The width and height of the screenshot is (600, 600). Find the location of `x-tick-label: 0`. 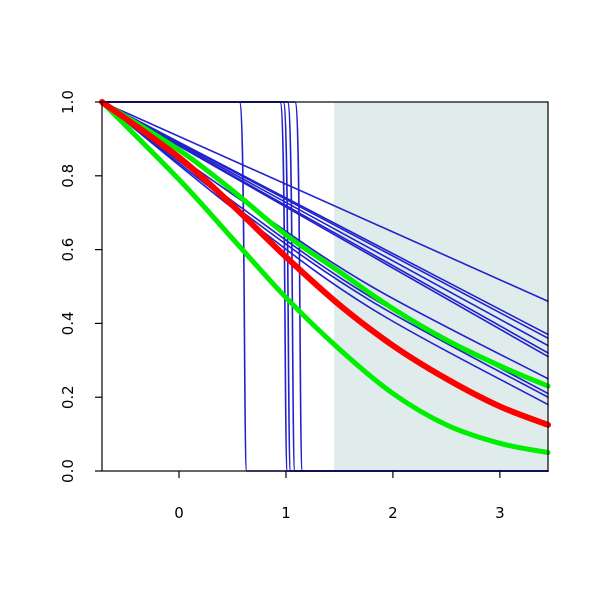

x-tick-label: 0 is located at coordinates (179, 513).